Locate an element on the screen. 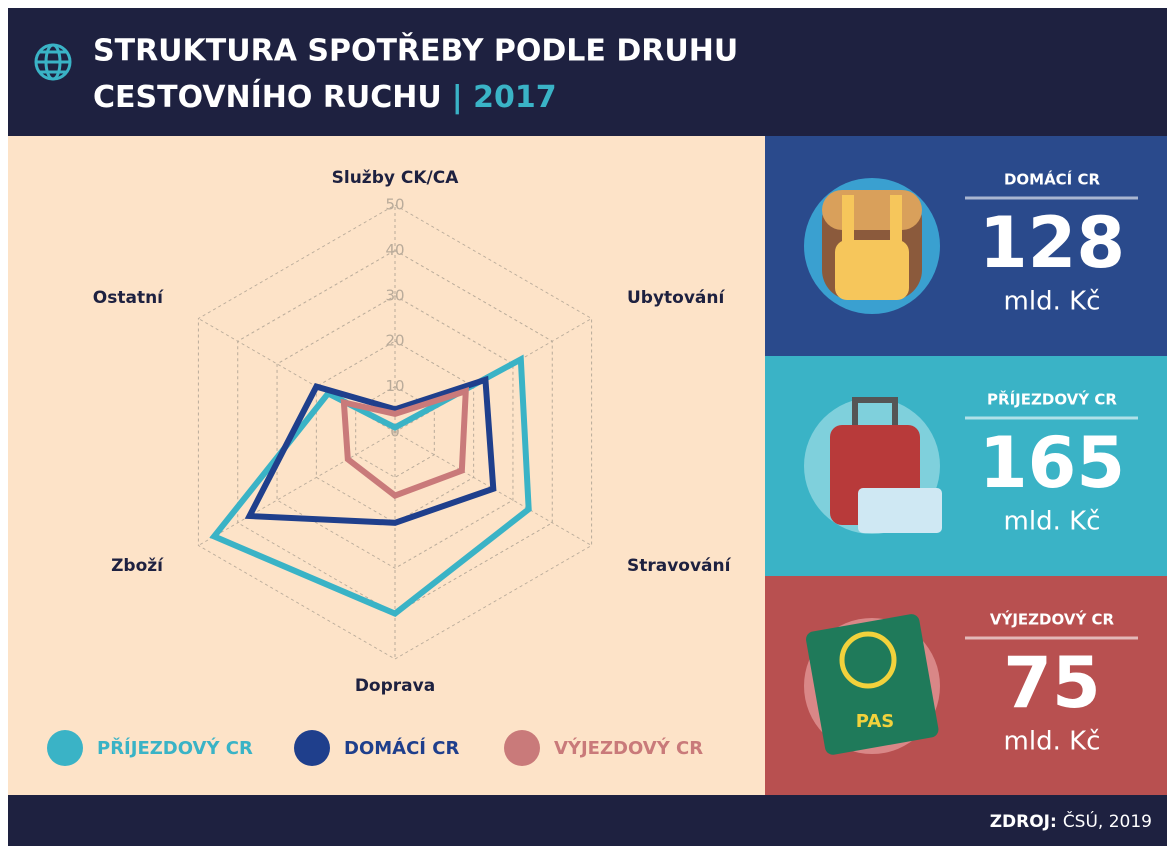 Image resolution: width=1167 pixels, height=850 pixels. category-label: Zboží is located at coordinates (137, 566).